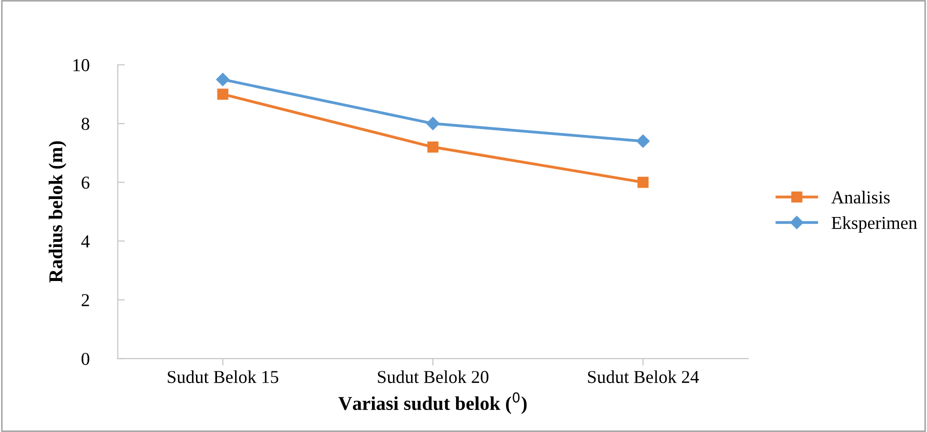 Image resolution: width=927 pixels, height=432 pixels. I want to click on y-tick-label: 10, so click(81, 65).